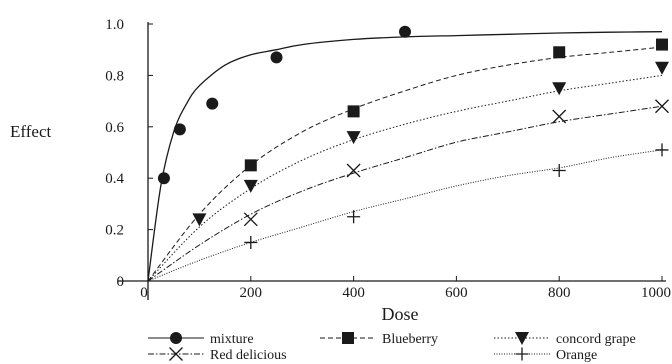 The width and height of the screenshot is (672, 364). Describe the element at coordinates (559, 293) in the screenshot. I see `x-tick-label: 800` at that location.